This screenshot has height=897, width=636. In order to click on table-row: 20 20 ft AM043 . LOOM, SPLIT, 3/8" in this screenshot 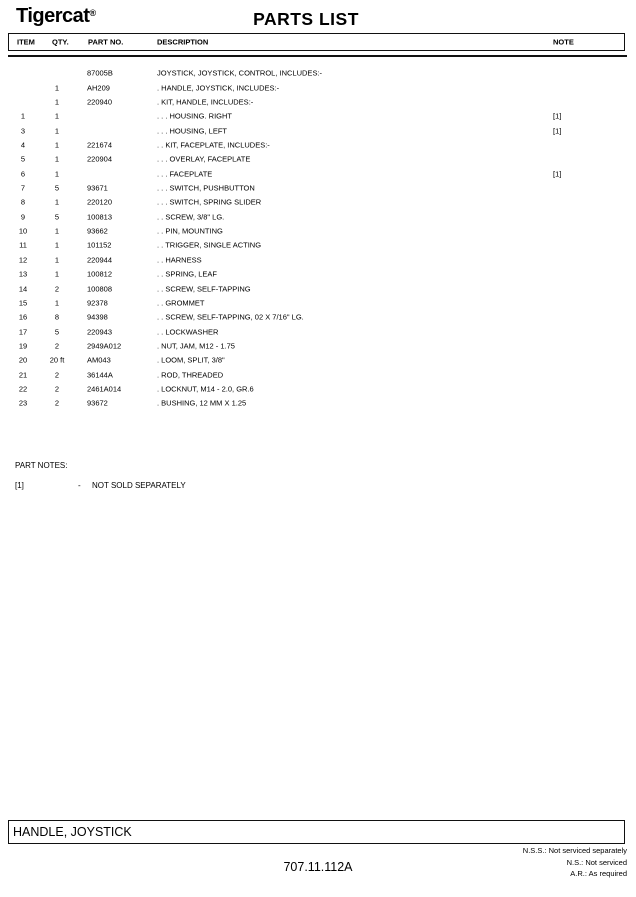, I will do `click(317, 360)`.